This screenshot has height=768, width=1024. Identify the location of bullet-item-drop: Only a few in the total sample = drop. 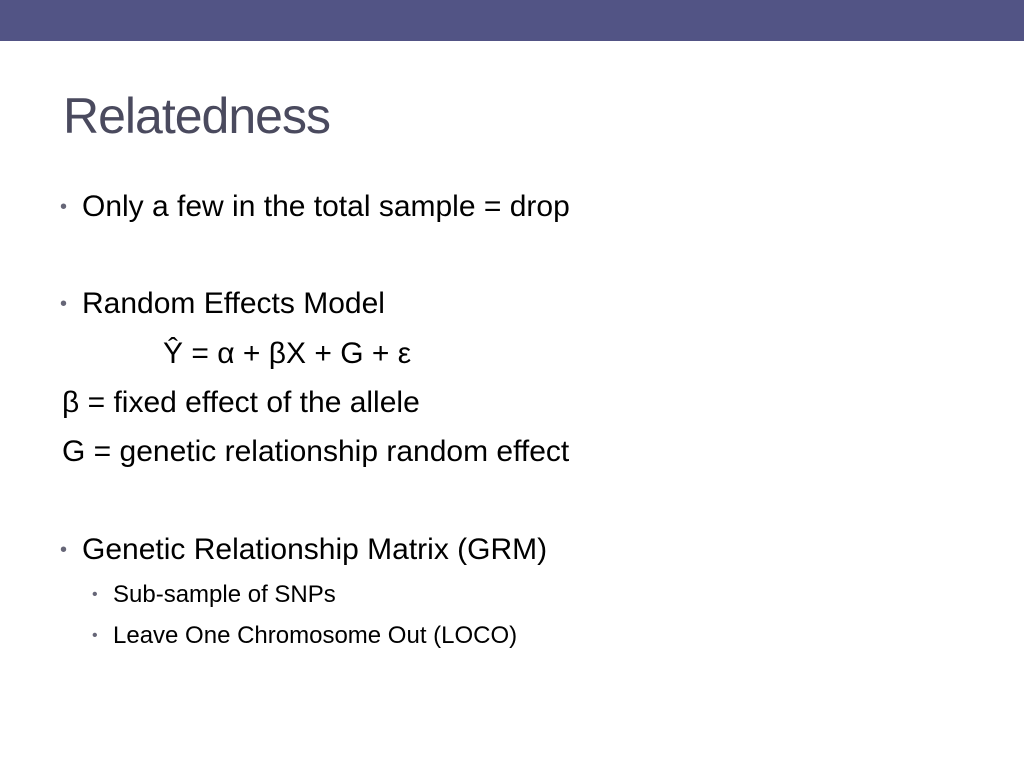
(326, 206).